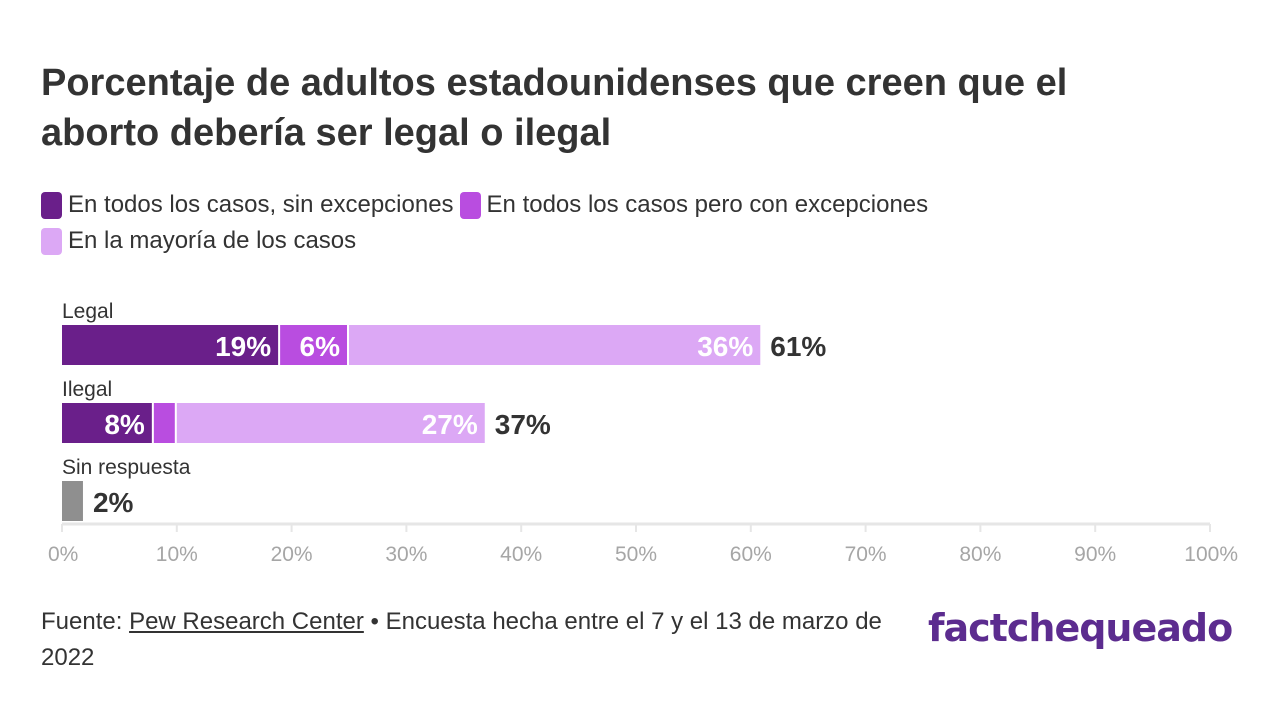  What do you see at coordinates (261, 204) in the screenshot?
I see `legend-label: En todos los casos, sin excepciones` at bounding box center [261, 204].